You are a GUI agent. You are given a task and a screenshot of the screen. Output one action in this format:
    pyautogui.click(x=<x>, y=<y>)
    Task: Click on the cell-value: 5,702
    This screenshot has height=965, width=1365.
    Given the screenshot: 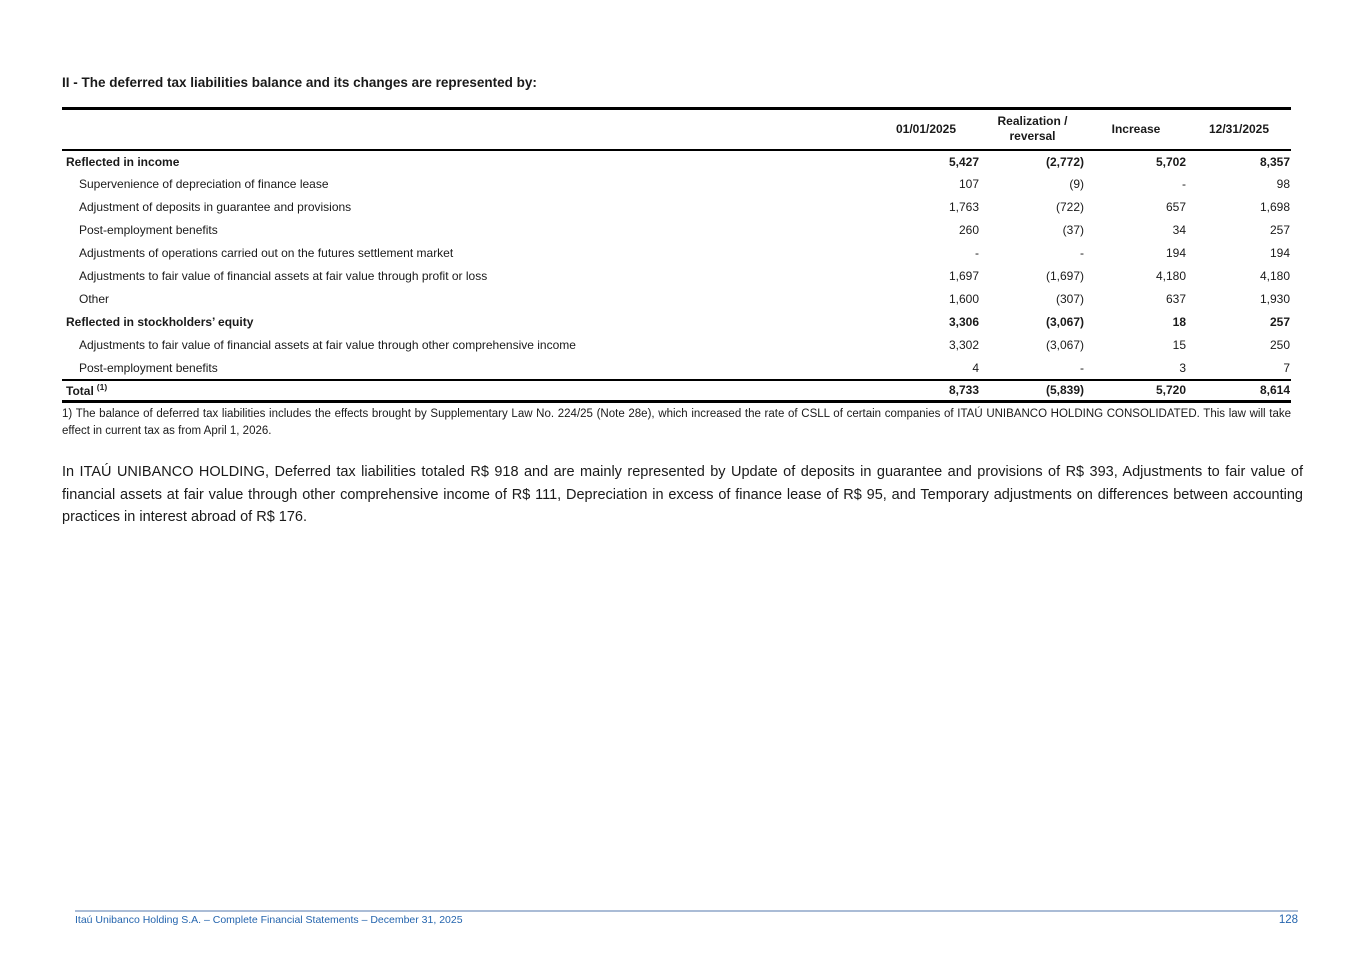 What is the action you would take?
    pyautogui.click(x=1170, y=161)
    